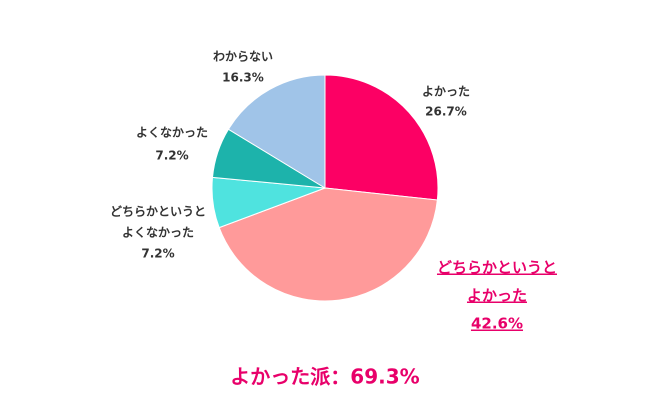  What do you see at coordinates (243, 78) in the screenshot?
I see `value-label: 16.3%` at bounding box center [243, 78].